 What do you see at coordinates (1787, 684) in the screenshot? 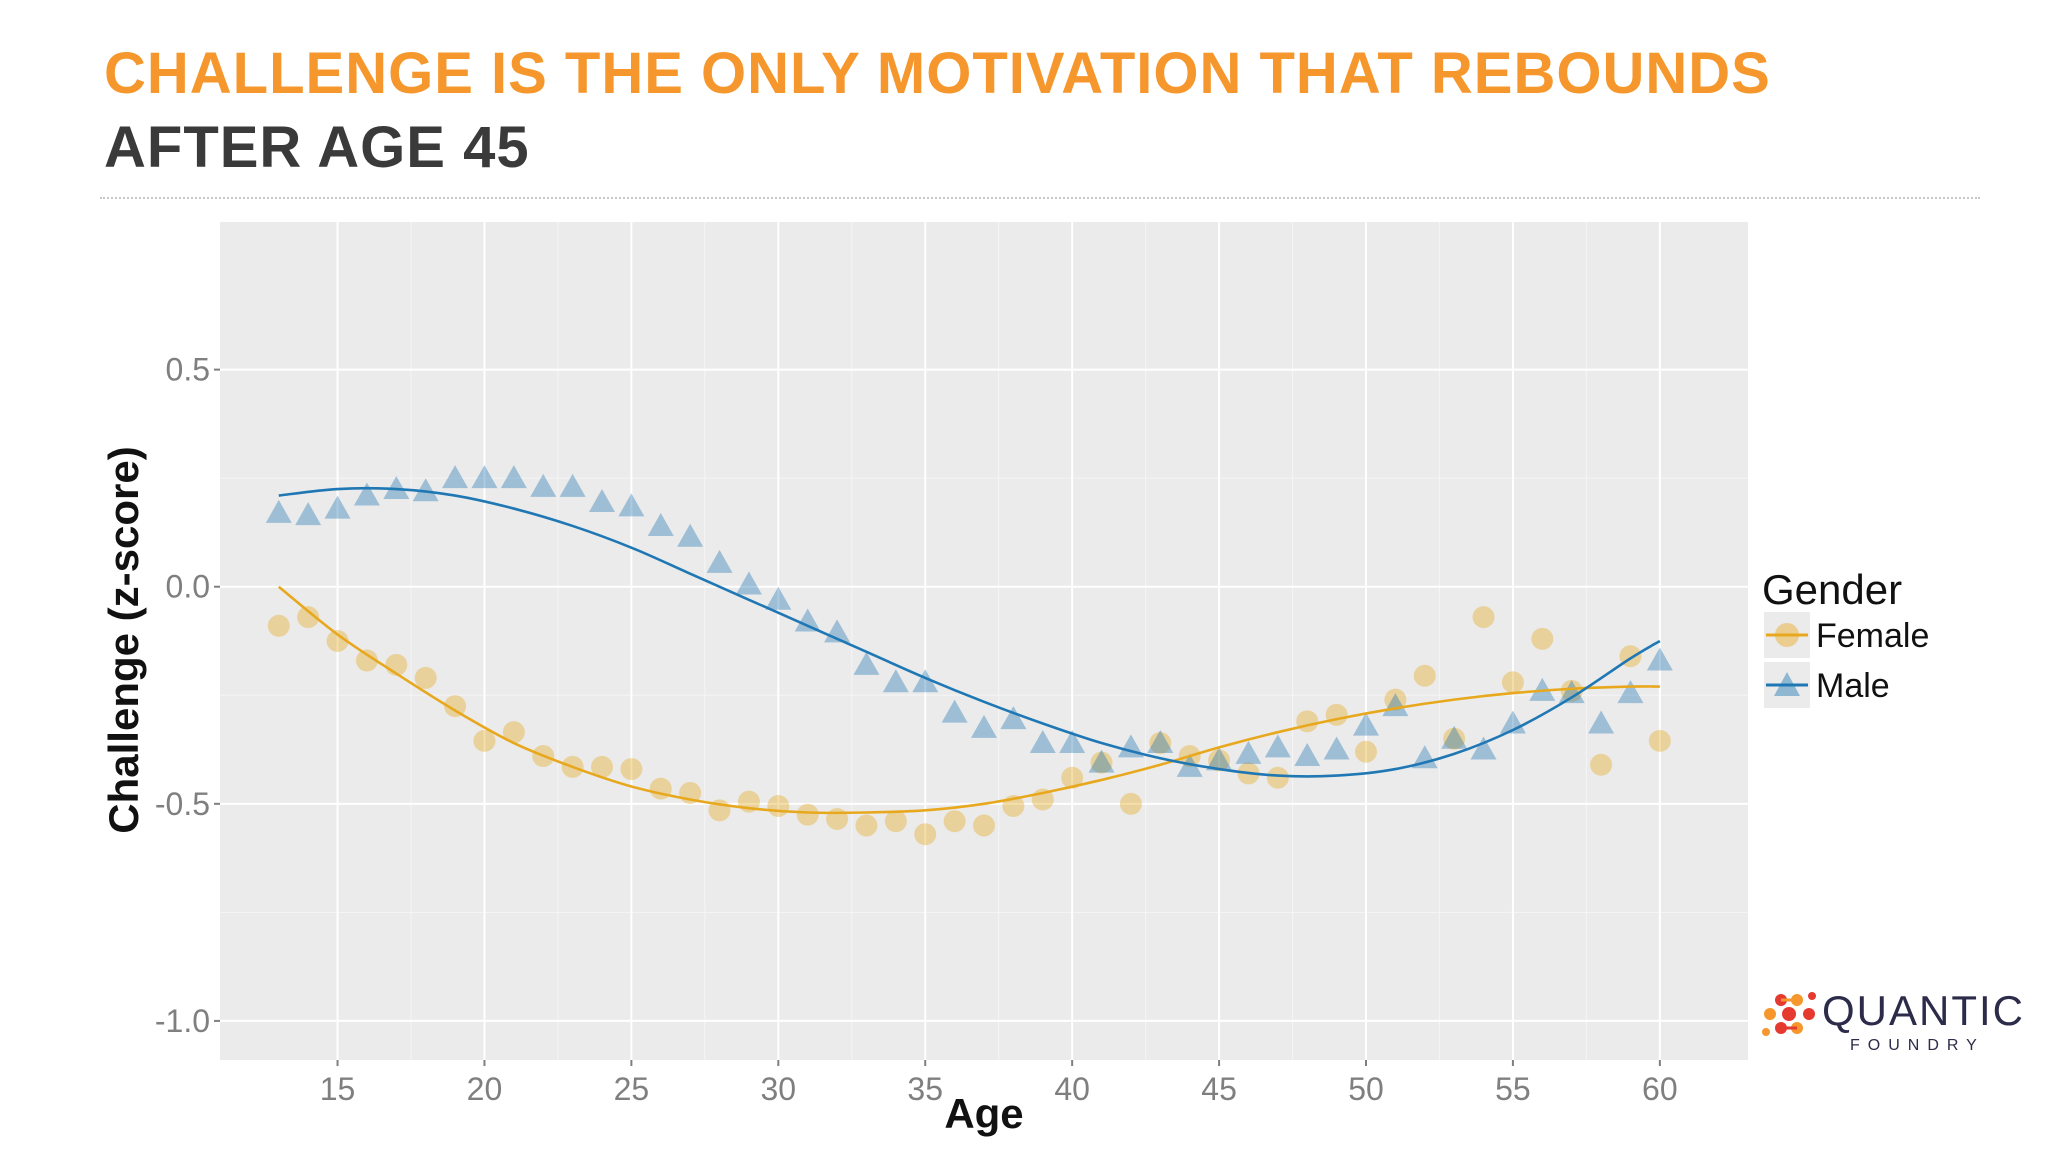
I see `legend-key-male-marker` at bounding box center [1787, 684].